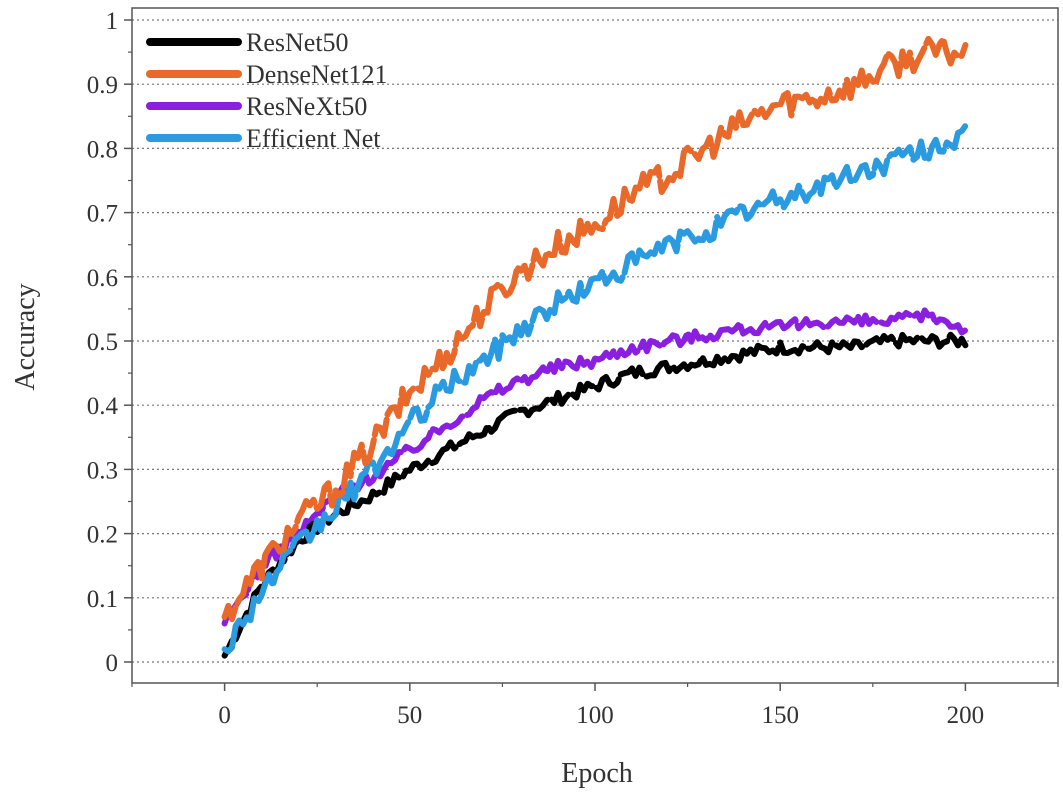 This screenshot has width=1063, height=798. I want to click on y-tick-label: 0.8, so click(102, 149).